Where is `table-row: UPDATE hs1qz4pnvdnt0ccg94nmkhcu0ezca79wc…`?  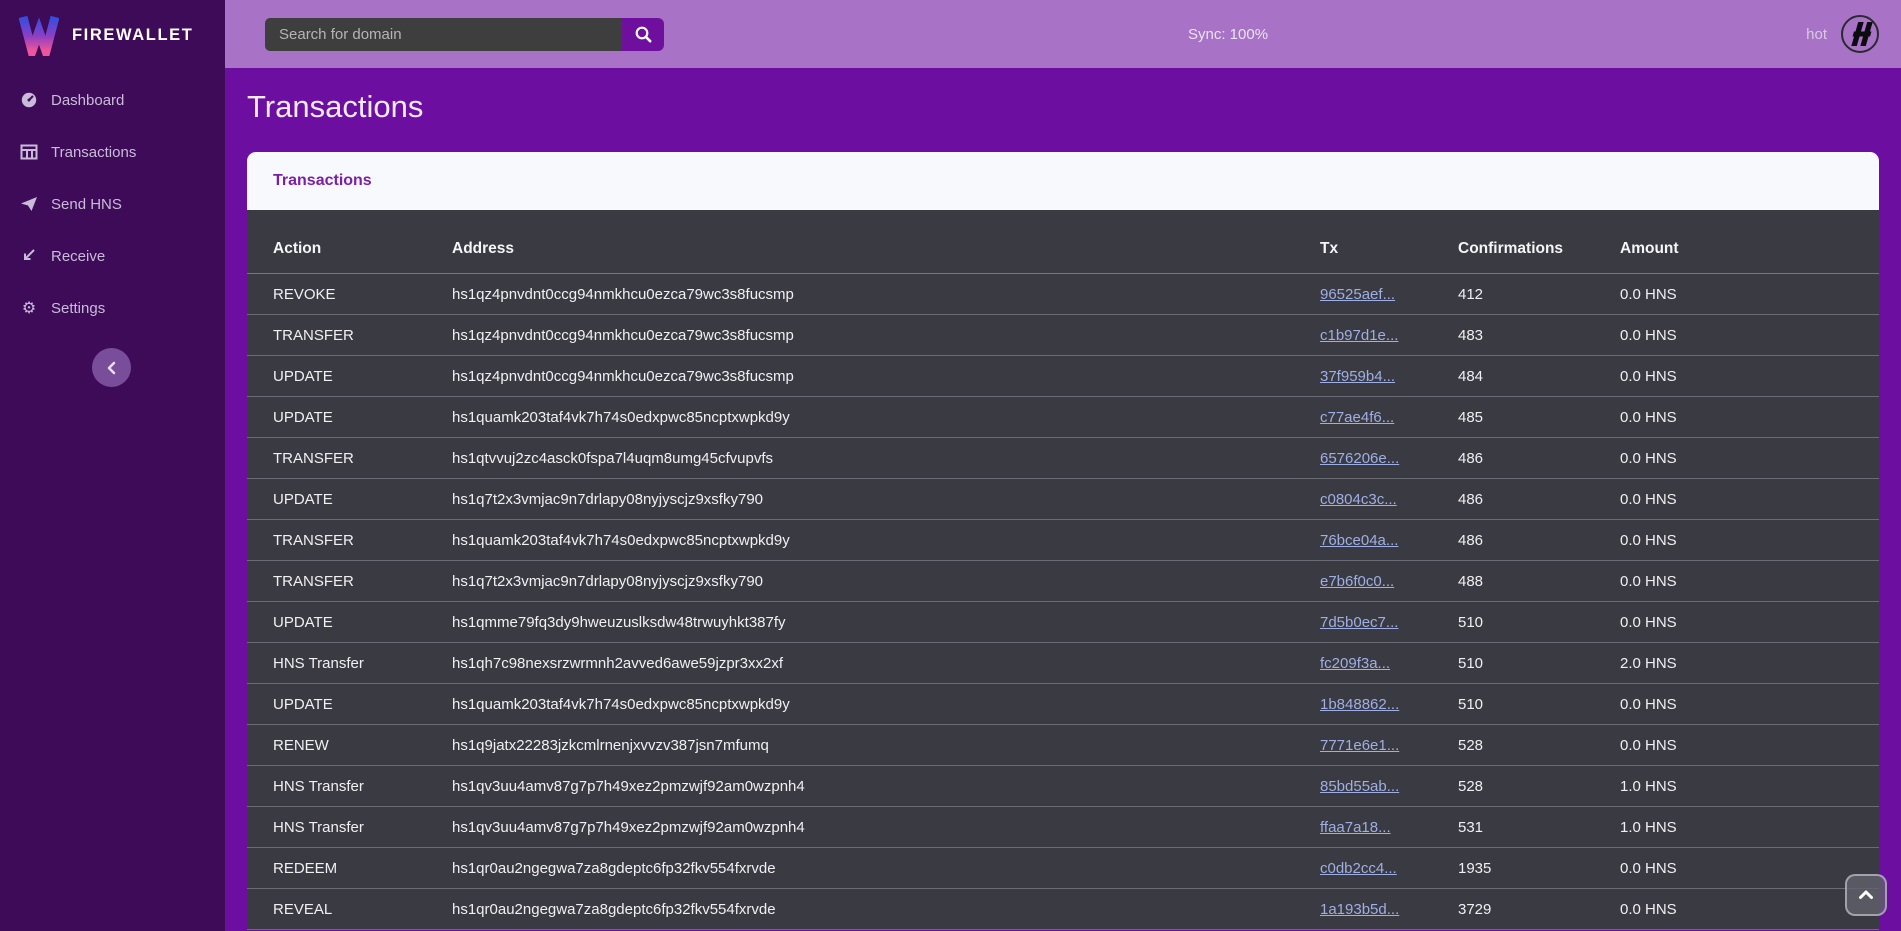
table-row: UPDATE hs1qz4pnvdnt0ccg94nmkhcu0ezca79wc… is located at coordinates (1063, 376).